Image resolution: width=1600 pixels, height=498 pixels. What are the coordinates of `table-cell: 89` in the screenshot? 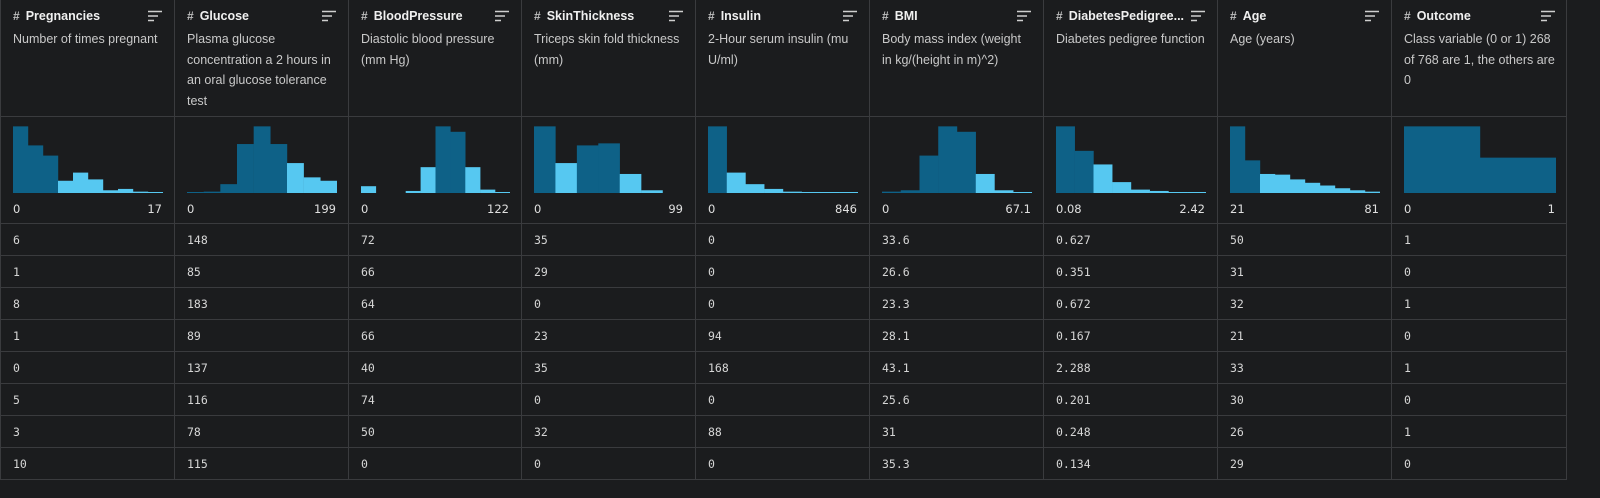 It's located at (261, 336).